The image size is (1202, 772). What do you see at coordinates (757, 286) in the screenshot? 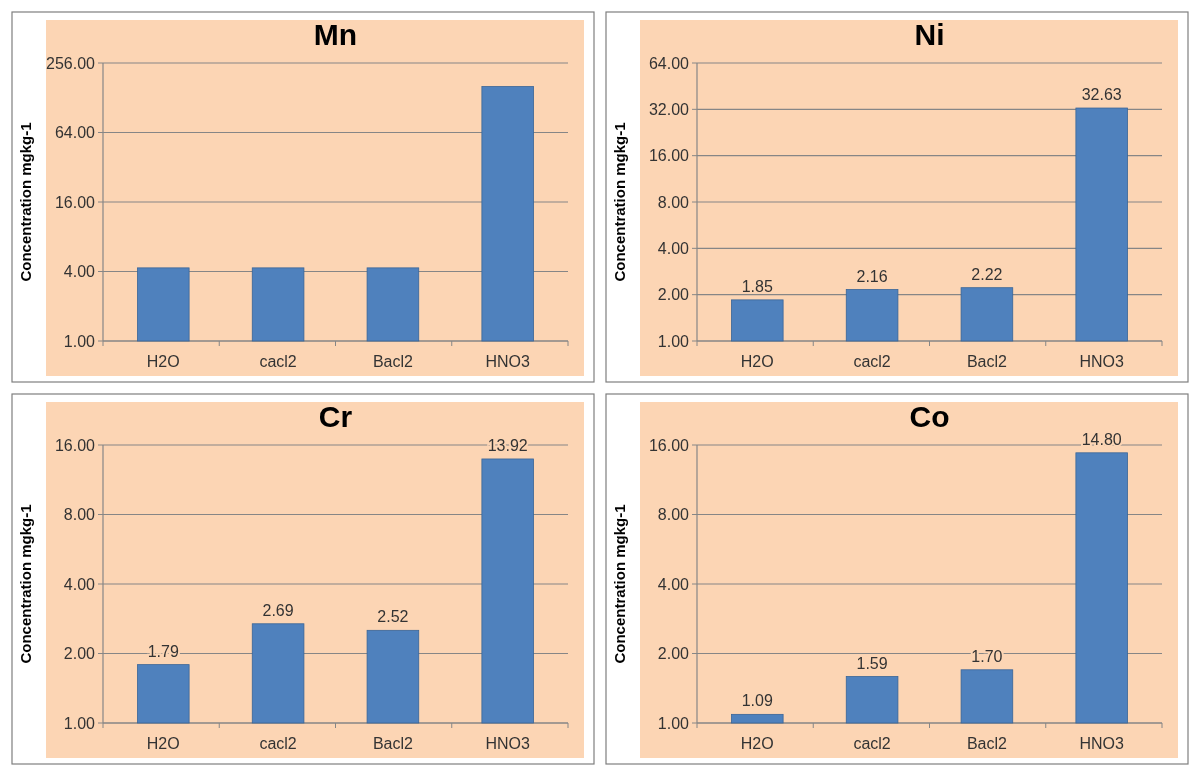
I see `data-label: 1.85` at bounding box center [757, 286].